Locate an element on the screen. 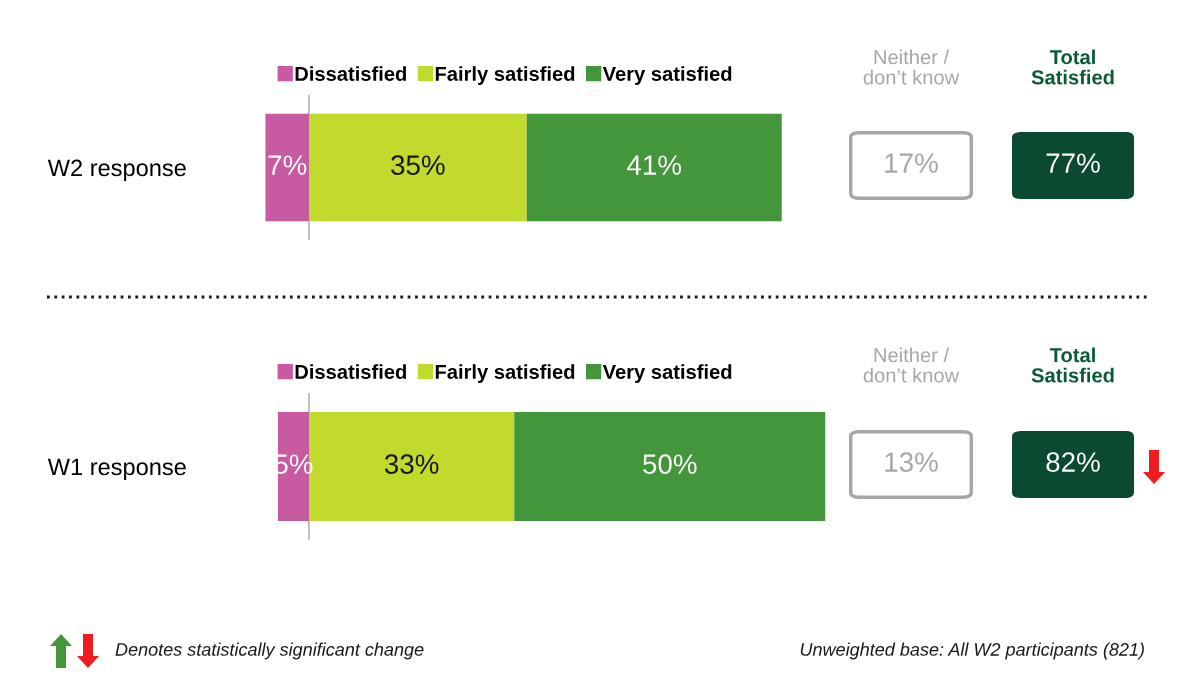  data-label: 35% is located at coordinates (418, 165).